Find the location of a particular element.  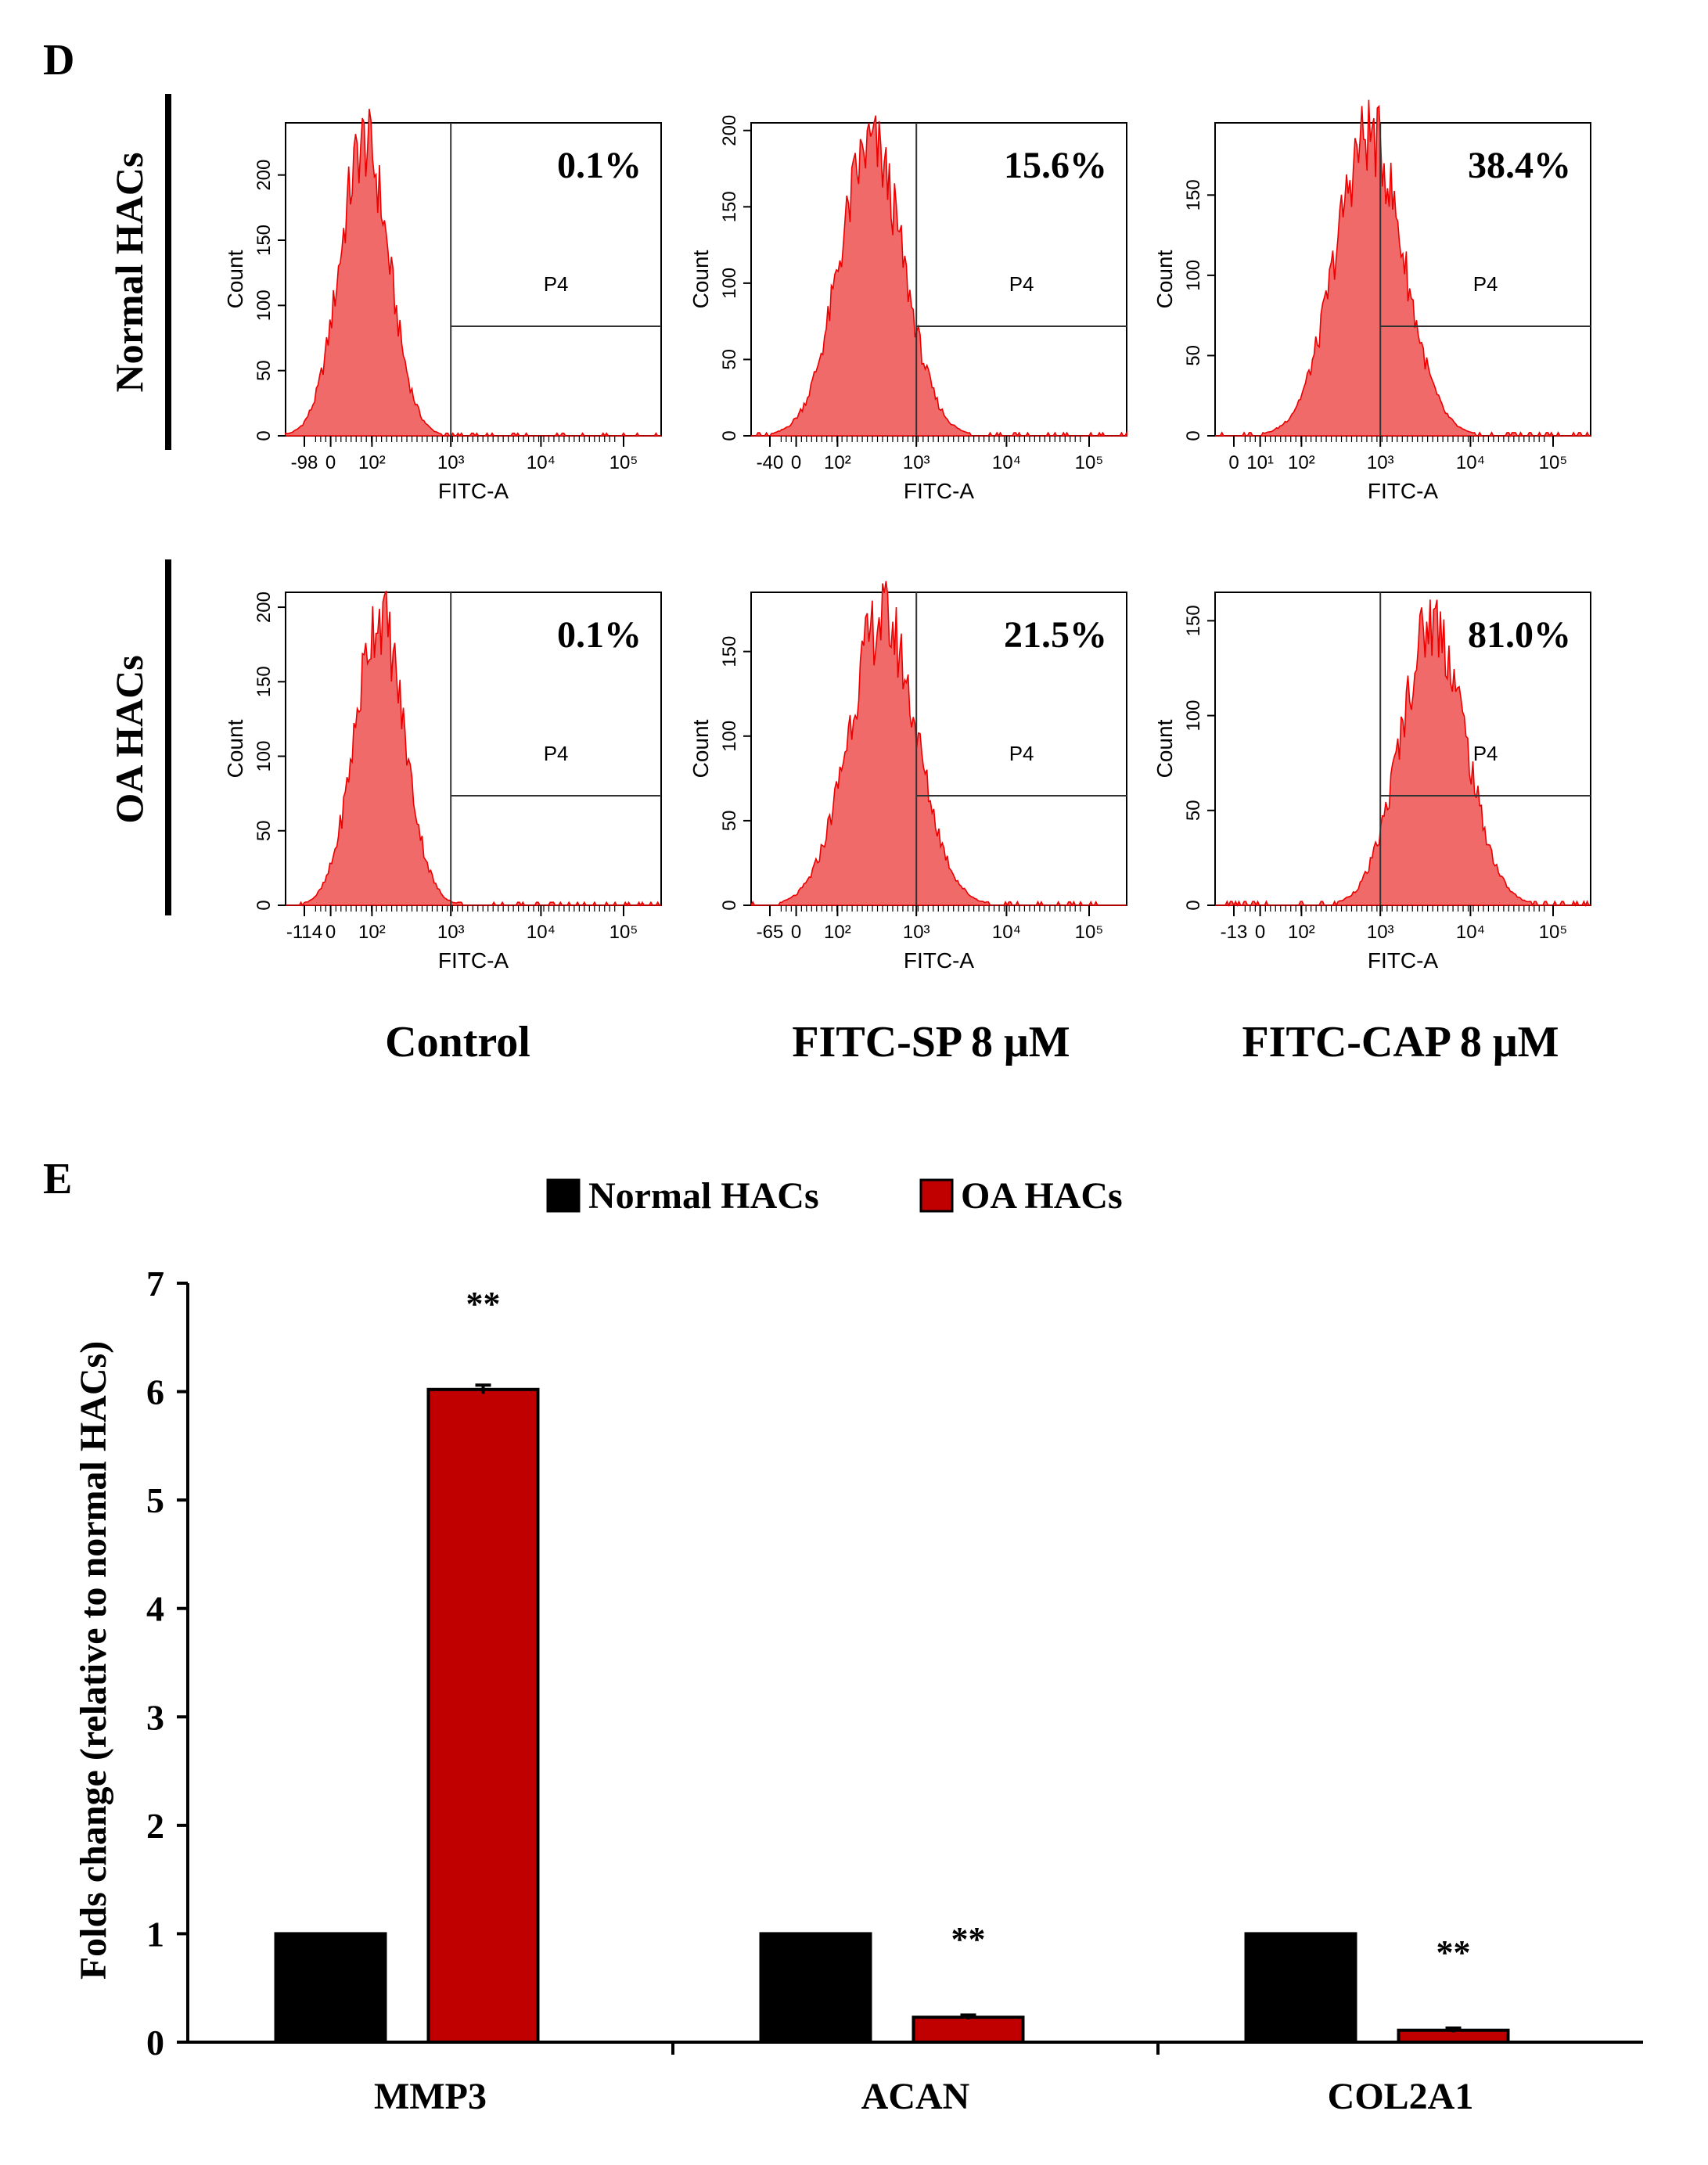

row-bar-oa is located at coordinates (168, 737).